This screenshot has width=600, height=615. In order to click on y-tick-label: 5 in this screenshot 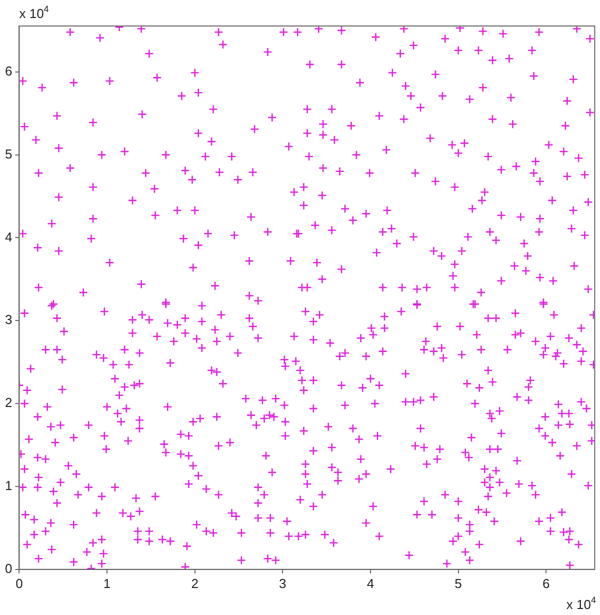, I will do `click(8, 154)`.